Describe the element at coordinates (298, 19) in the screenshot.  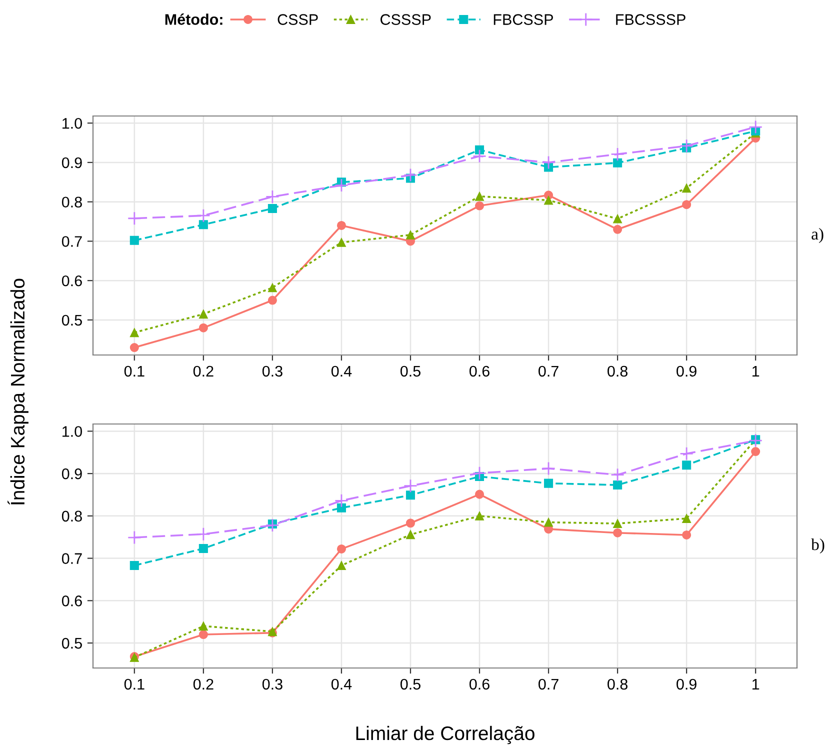
I see `legend-label: CSSP` at that location.